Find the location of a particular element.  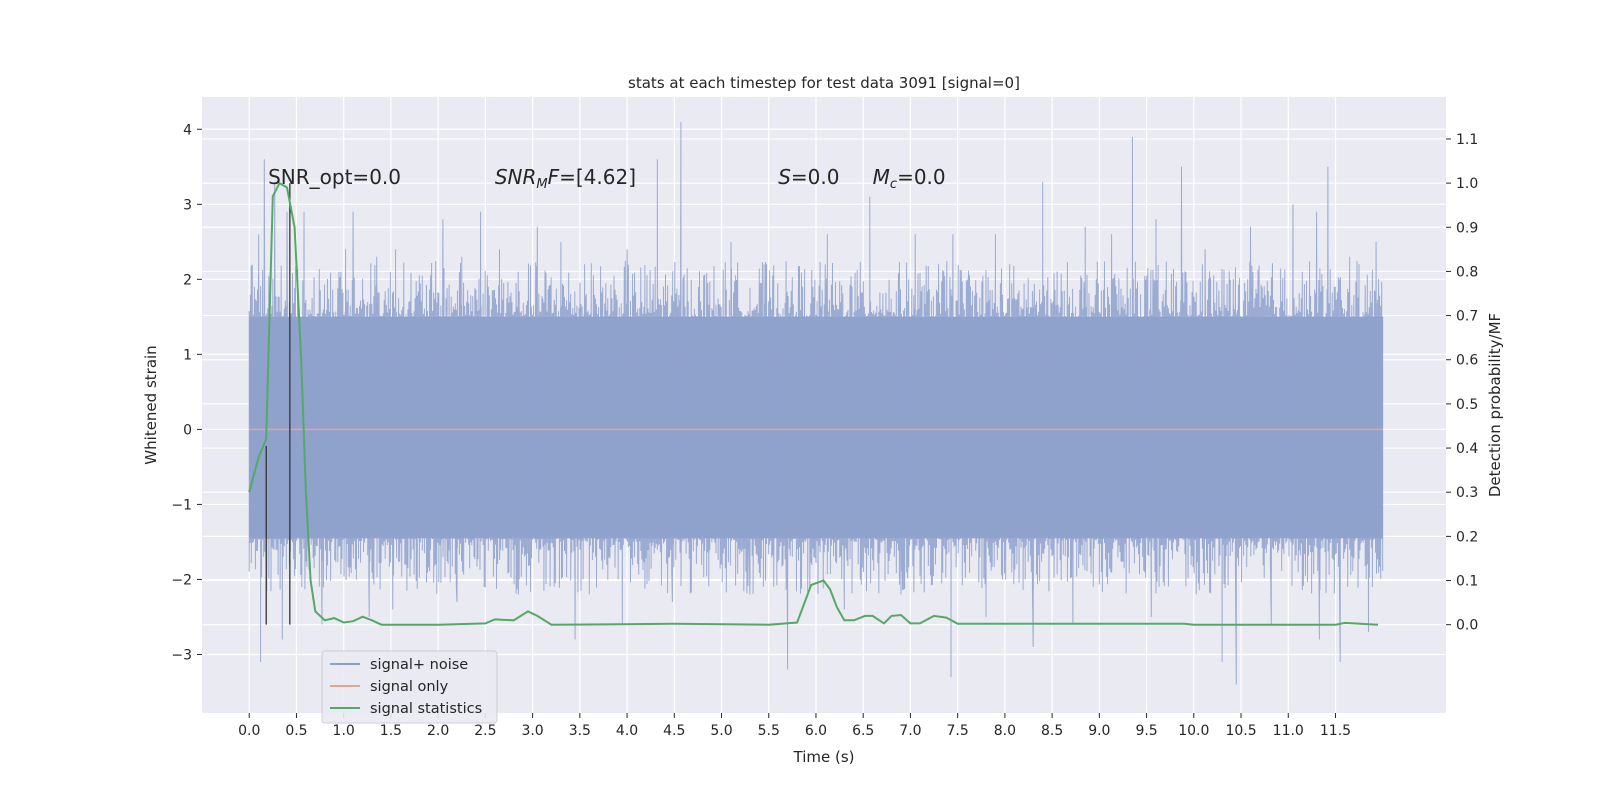

legend-label-signal-noise: signal+ noise is located at coordinates (419, 665).